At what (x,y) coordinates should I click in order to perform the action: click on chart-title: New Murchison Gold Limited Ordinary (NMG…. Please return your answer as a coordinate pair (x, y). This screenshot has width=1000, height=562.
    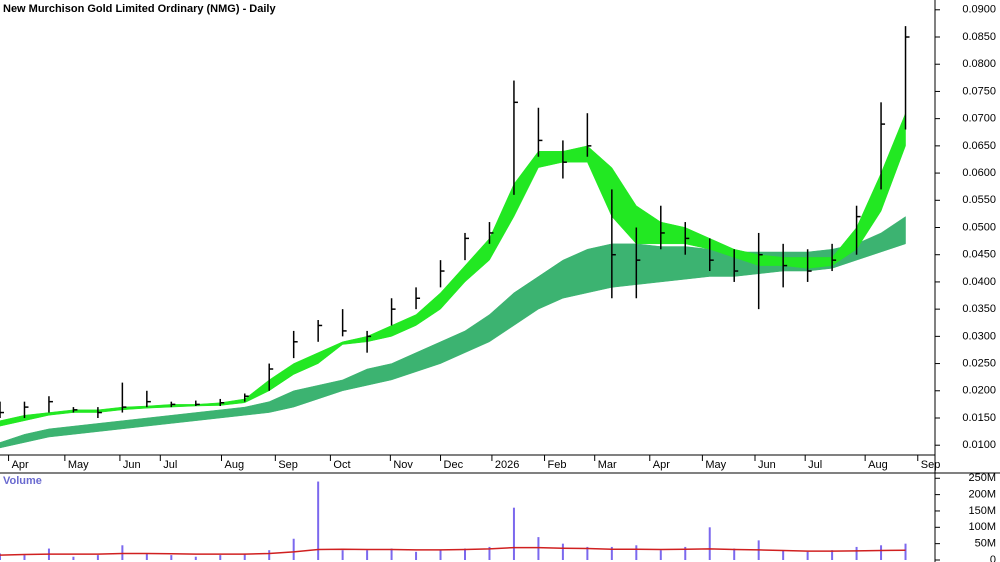
    Looking at the image, I should click on (139, 9).